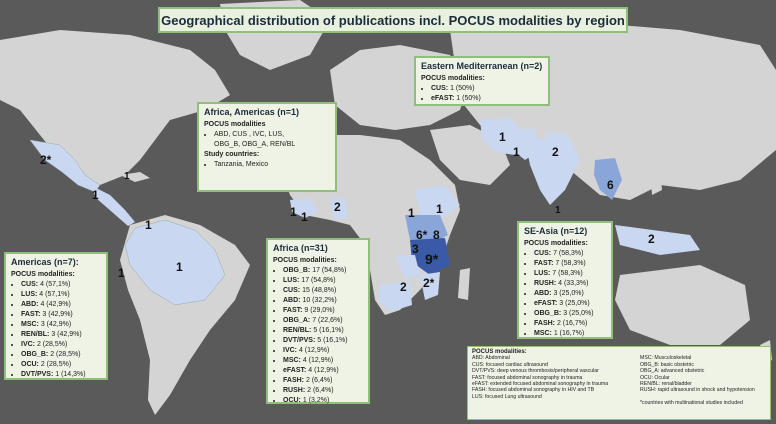  I want to click on legend-entry: OBG_B: basic obstetric, so click(667, 364).